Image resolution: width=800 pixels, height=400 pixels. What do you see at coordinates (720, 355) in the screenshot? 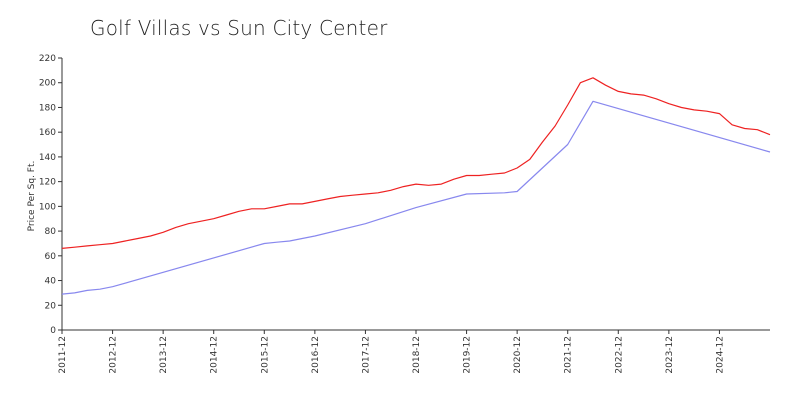
I see `x-tick-label: 2024-12` at bounding box center [720, 355].